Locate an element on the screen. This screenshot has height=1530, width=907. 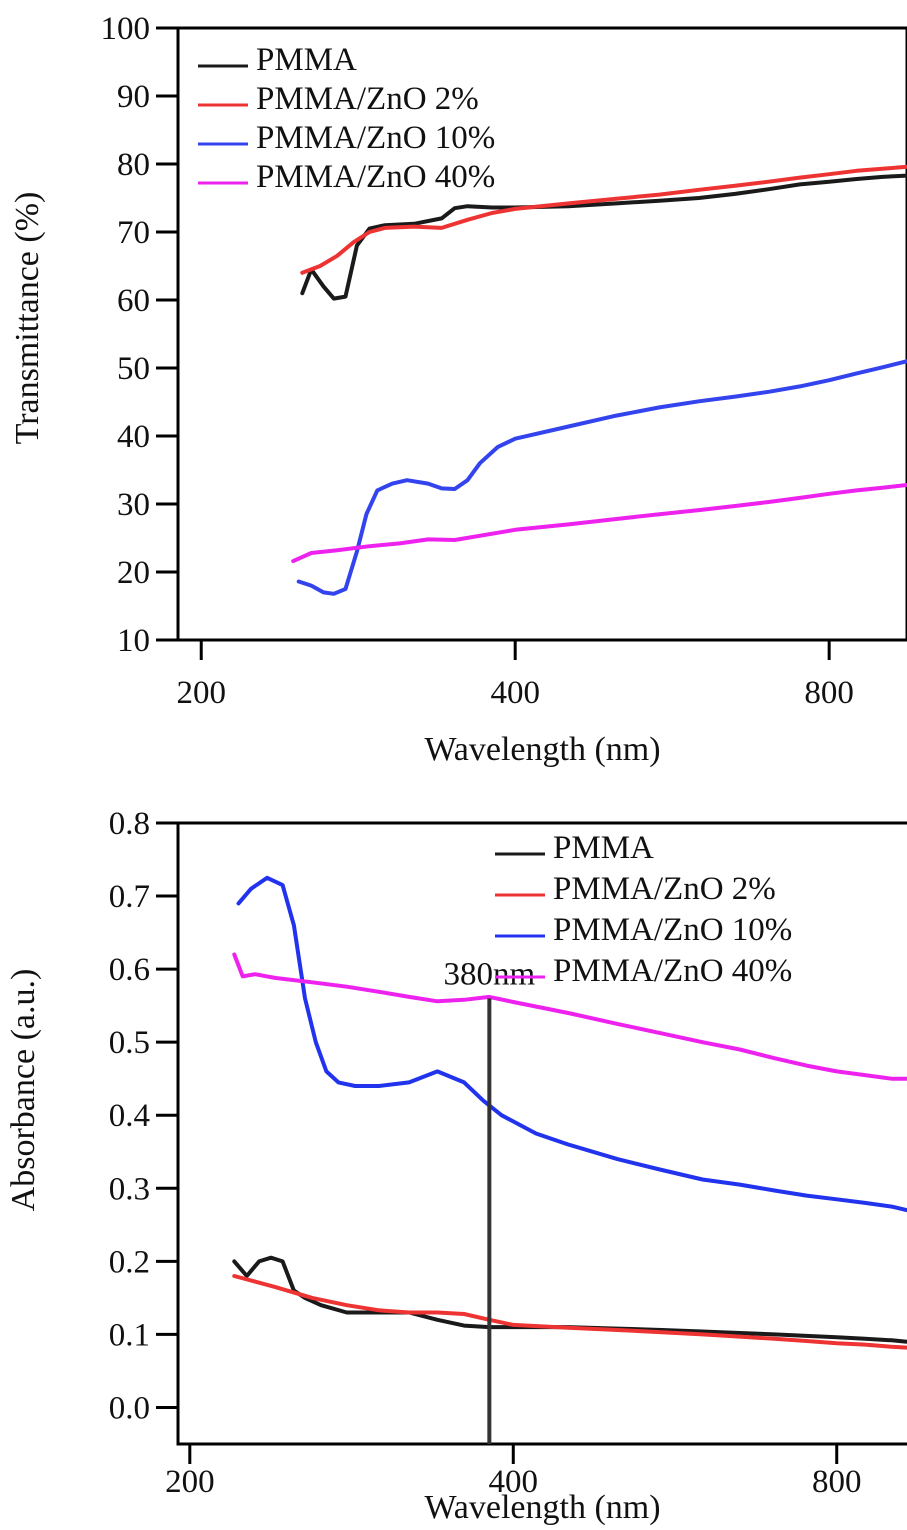
y-tick-label: 0.3 is located at coordinates (129, 1189).